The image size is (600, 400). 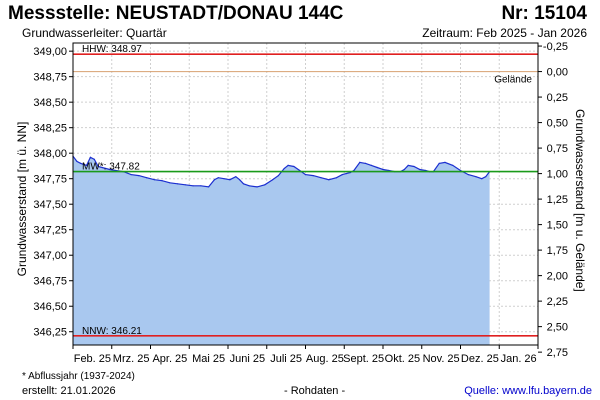 What do you see at coordinates (557, 226) in the screenshot?
I see `y-tick-label-right: 1,50` at bounding box center [557, 226].